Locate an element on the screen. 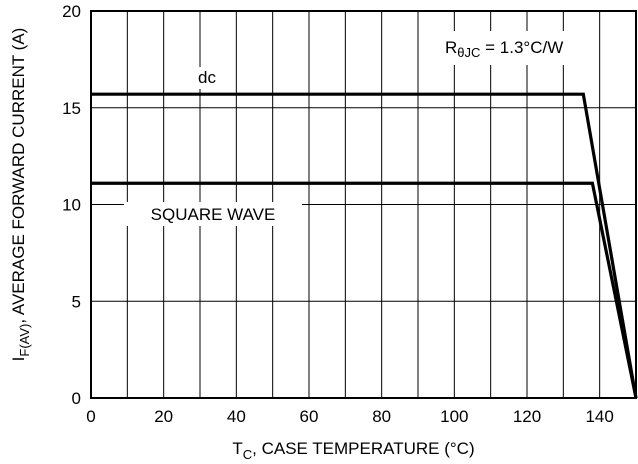  series-label-square-wave: SQUARE WAVE is located at coordinates (213, 214).